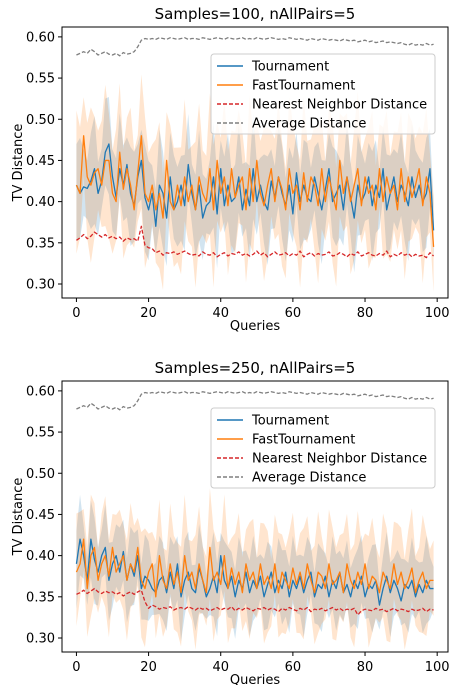 The height and width of the screenshot is (689, 452). What do you see at coordinates (255, 368) in the screenshot?
I see `chart-title: Samples=250, nAllPairs=5` at bounding box center [255, 368].